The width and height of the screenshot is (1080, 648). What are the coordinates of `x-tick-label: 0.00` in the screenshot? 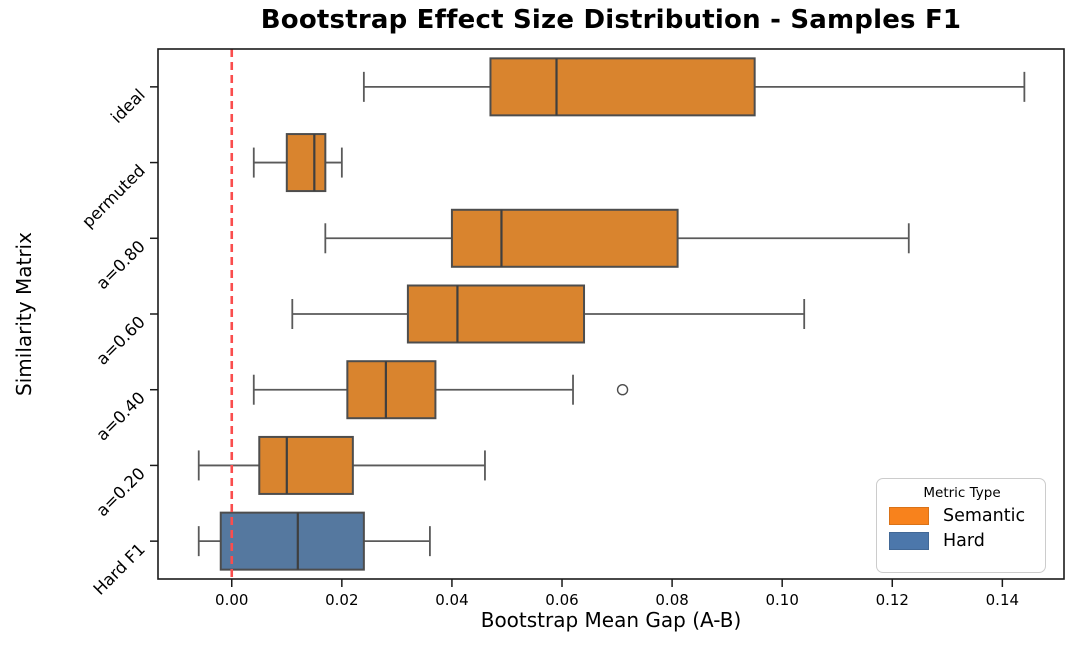 It's located at (231, 600).